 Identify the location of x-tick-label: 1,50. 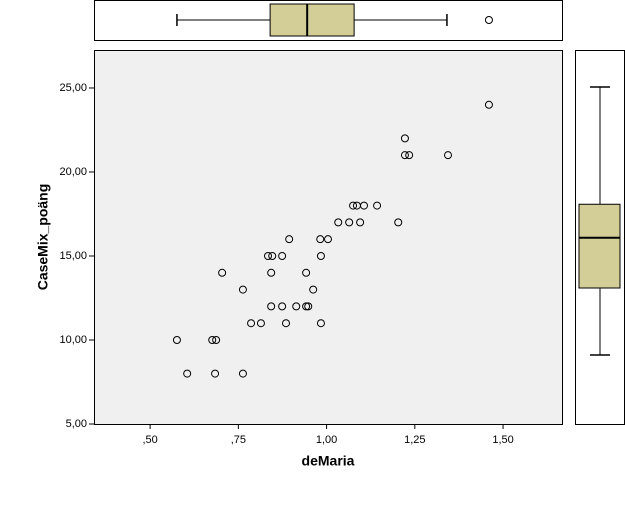
(502, 440).